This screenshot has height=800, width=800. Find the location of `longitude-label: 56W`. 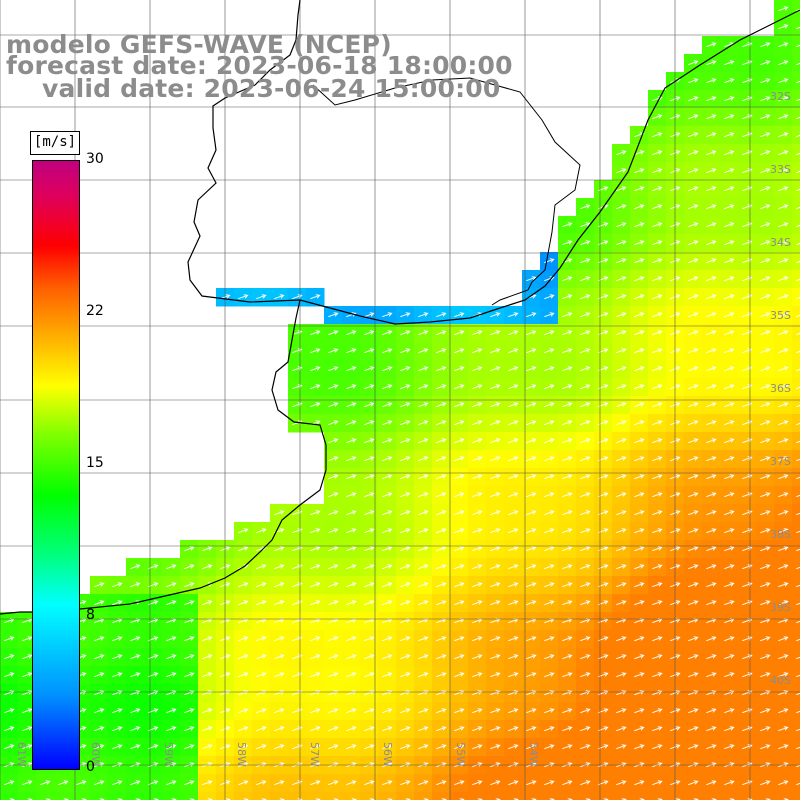

longitude-label: 56W is located at coordinates (387, 754).